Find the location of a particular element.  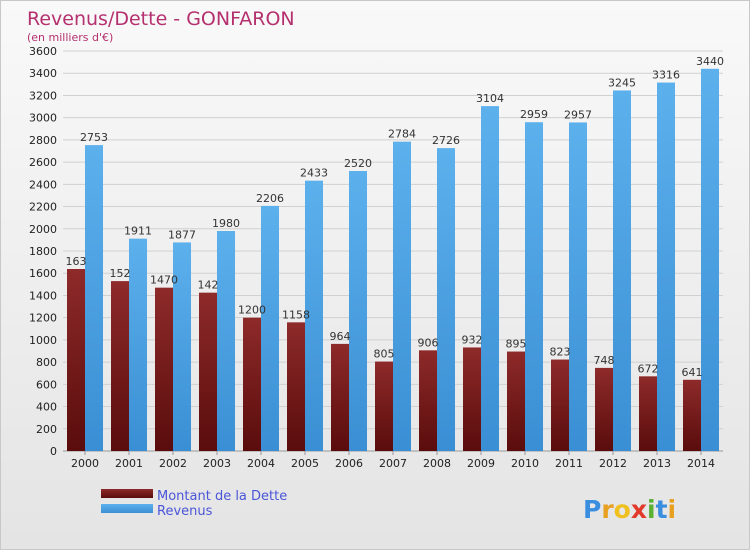

data-label-revenus: 3245 is located at coordinates (622, 82).